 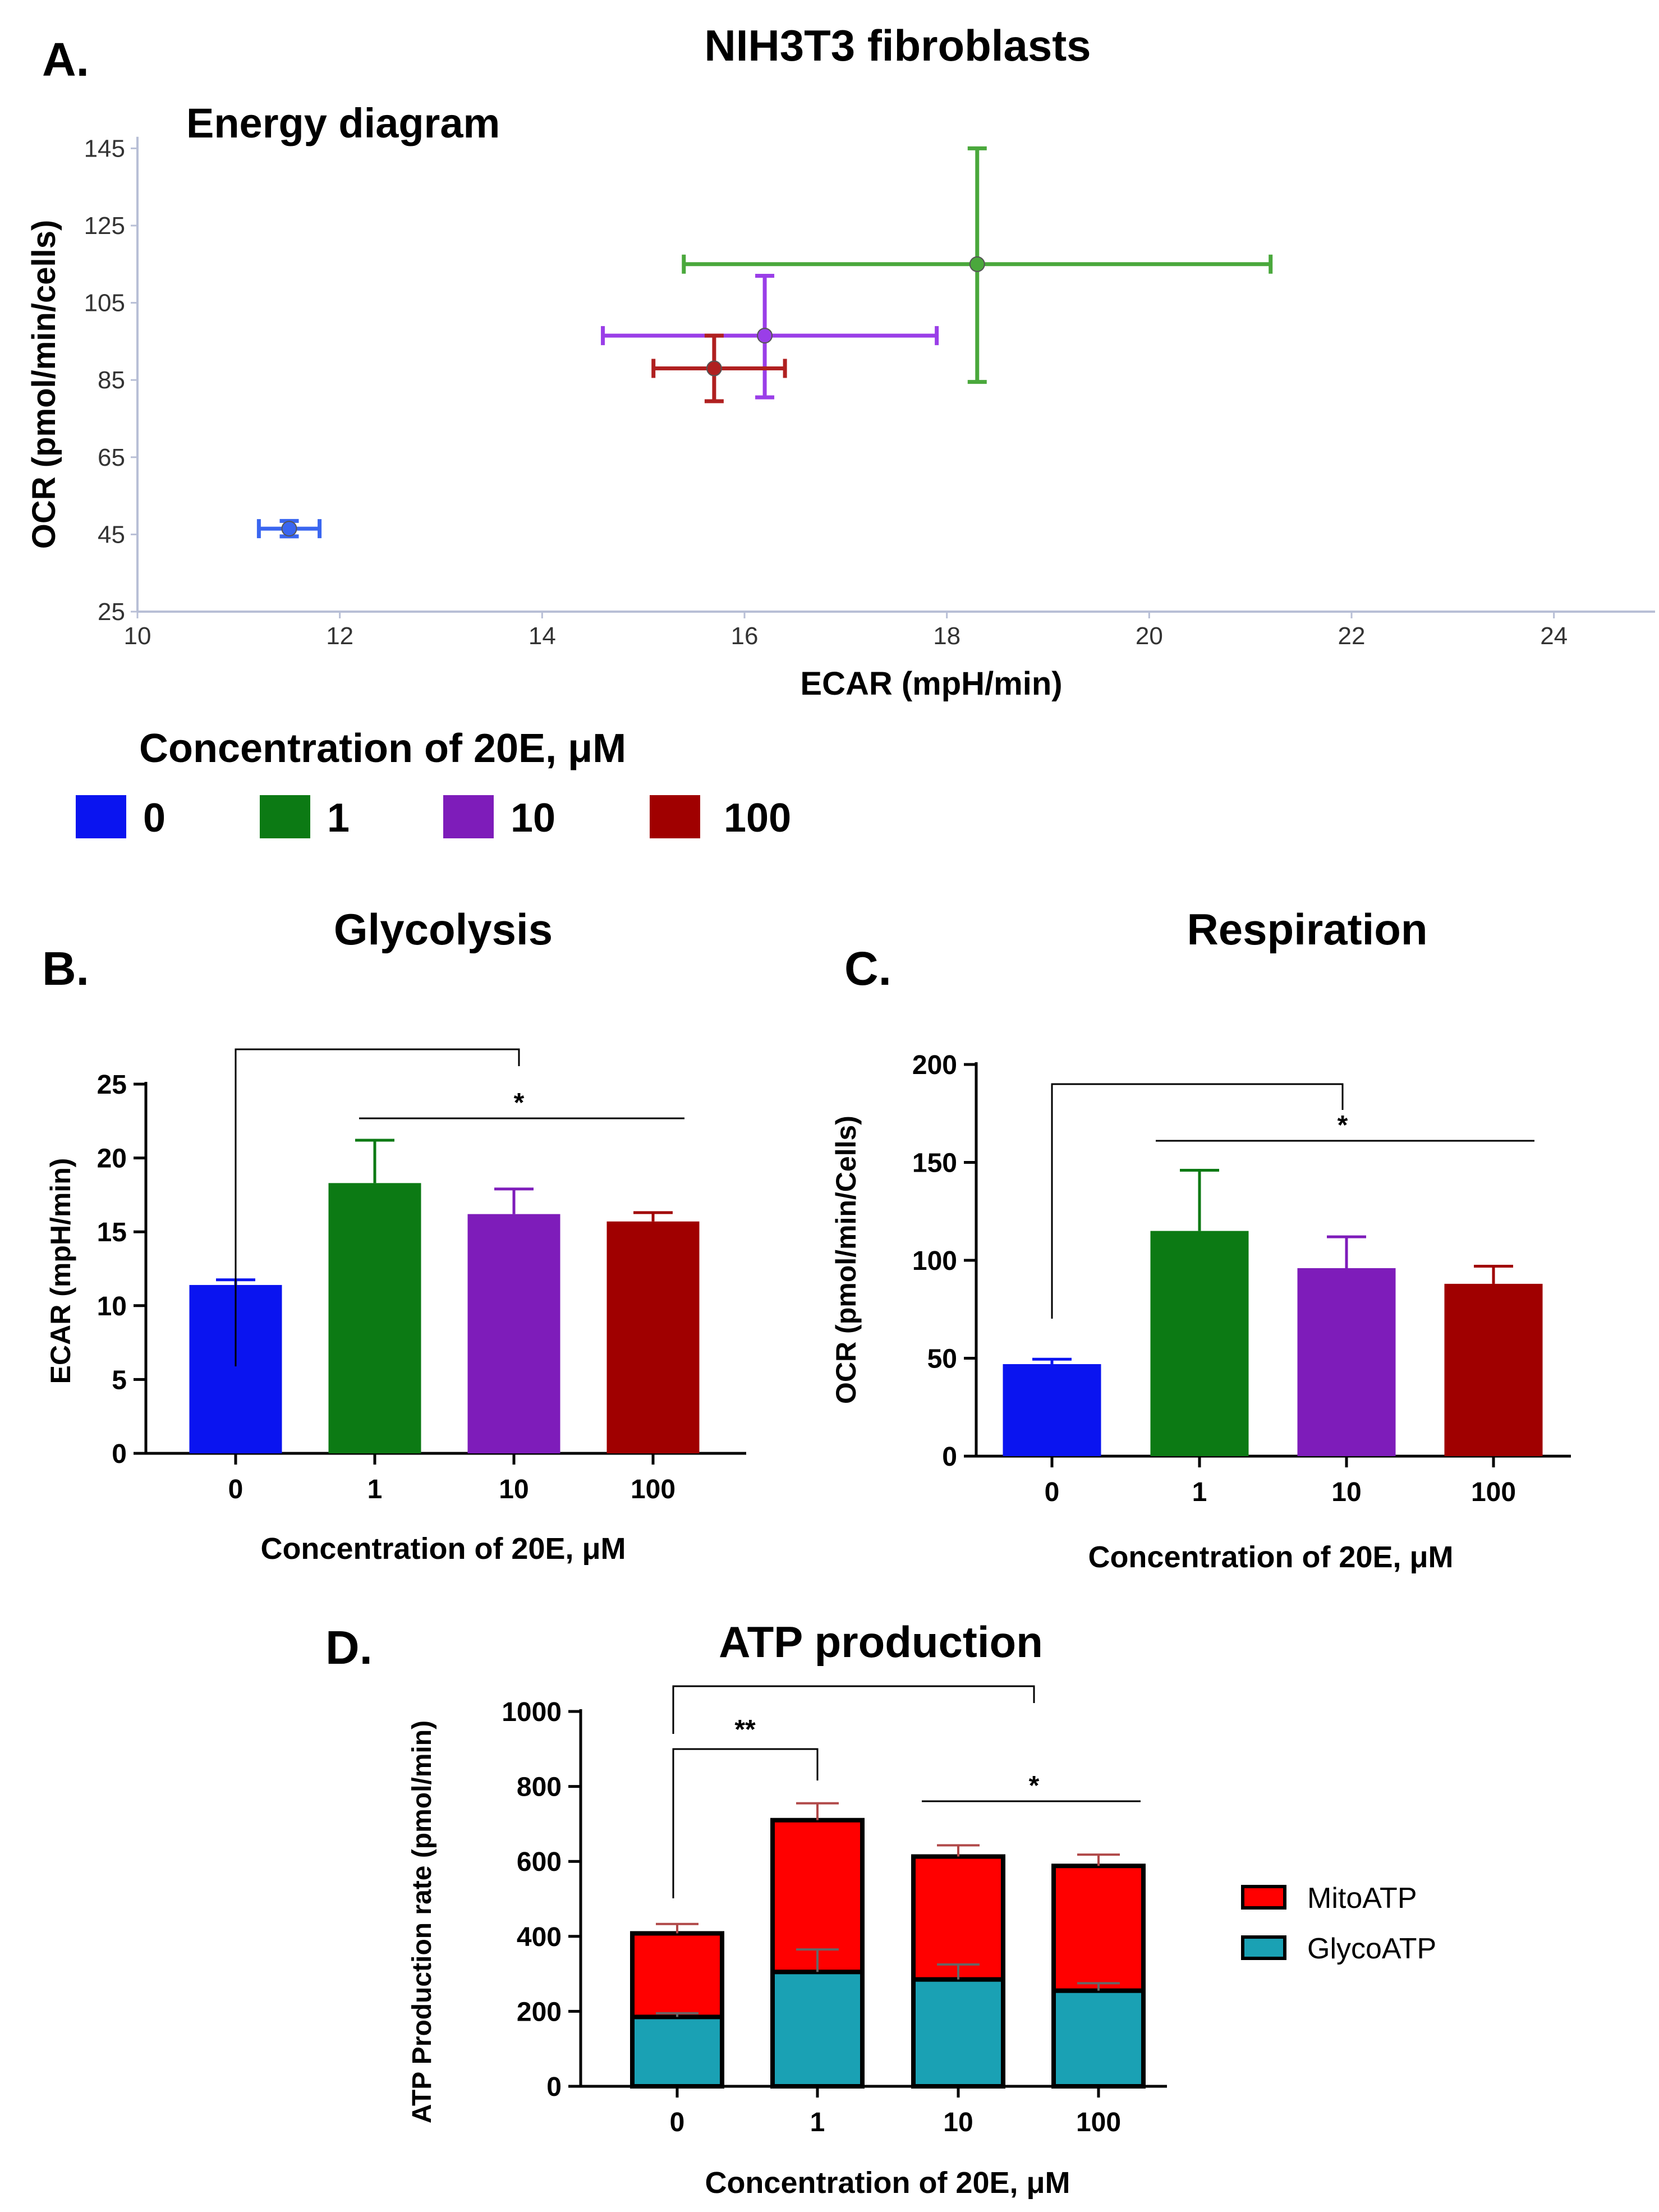 What do you see at coordinates (554, 2087) in the screenshot?
I see `panel-d-ytick-label: 0` at bounding box center [554, 2087].